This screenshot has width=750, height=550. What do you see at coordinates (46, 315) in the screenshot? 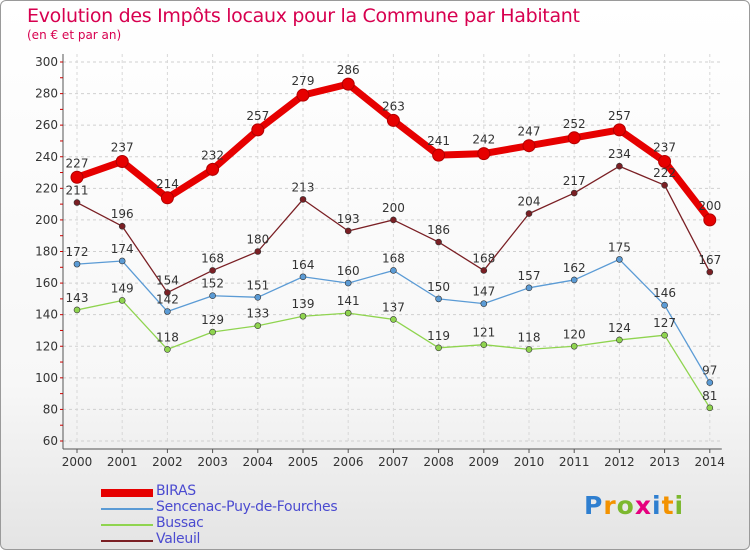
I see `y-tick-label: 140` at bounding box center [46, 315].